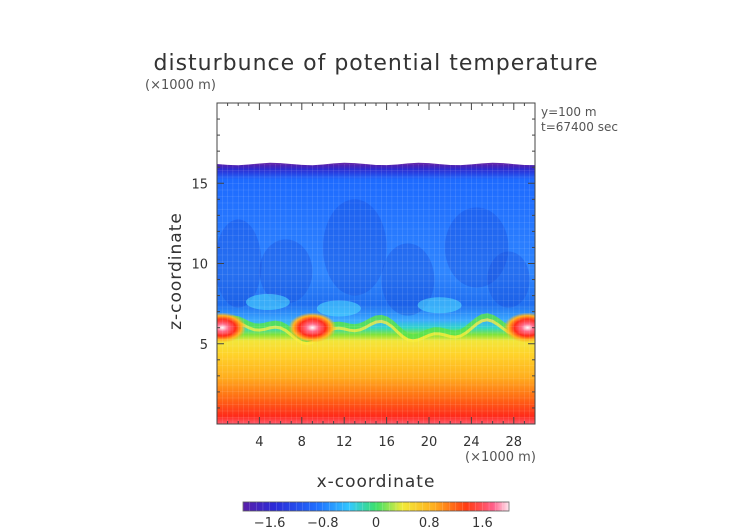  I want to click on inversion-band, so click(376, 328).